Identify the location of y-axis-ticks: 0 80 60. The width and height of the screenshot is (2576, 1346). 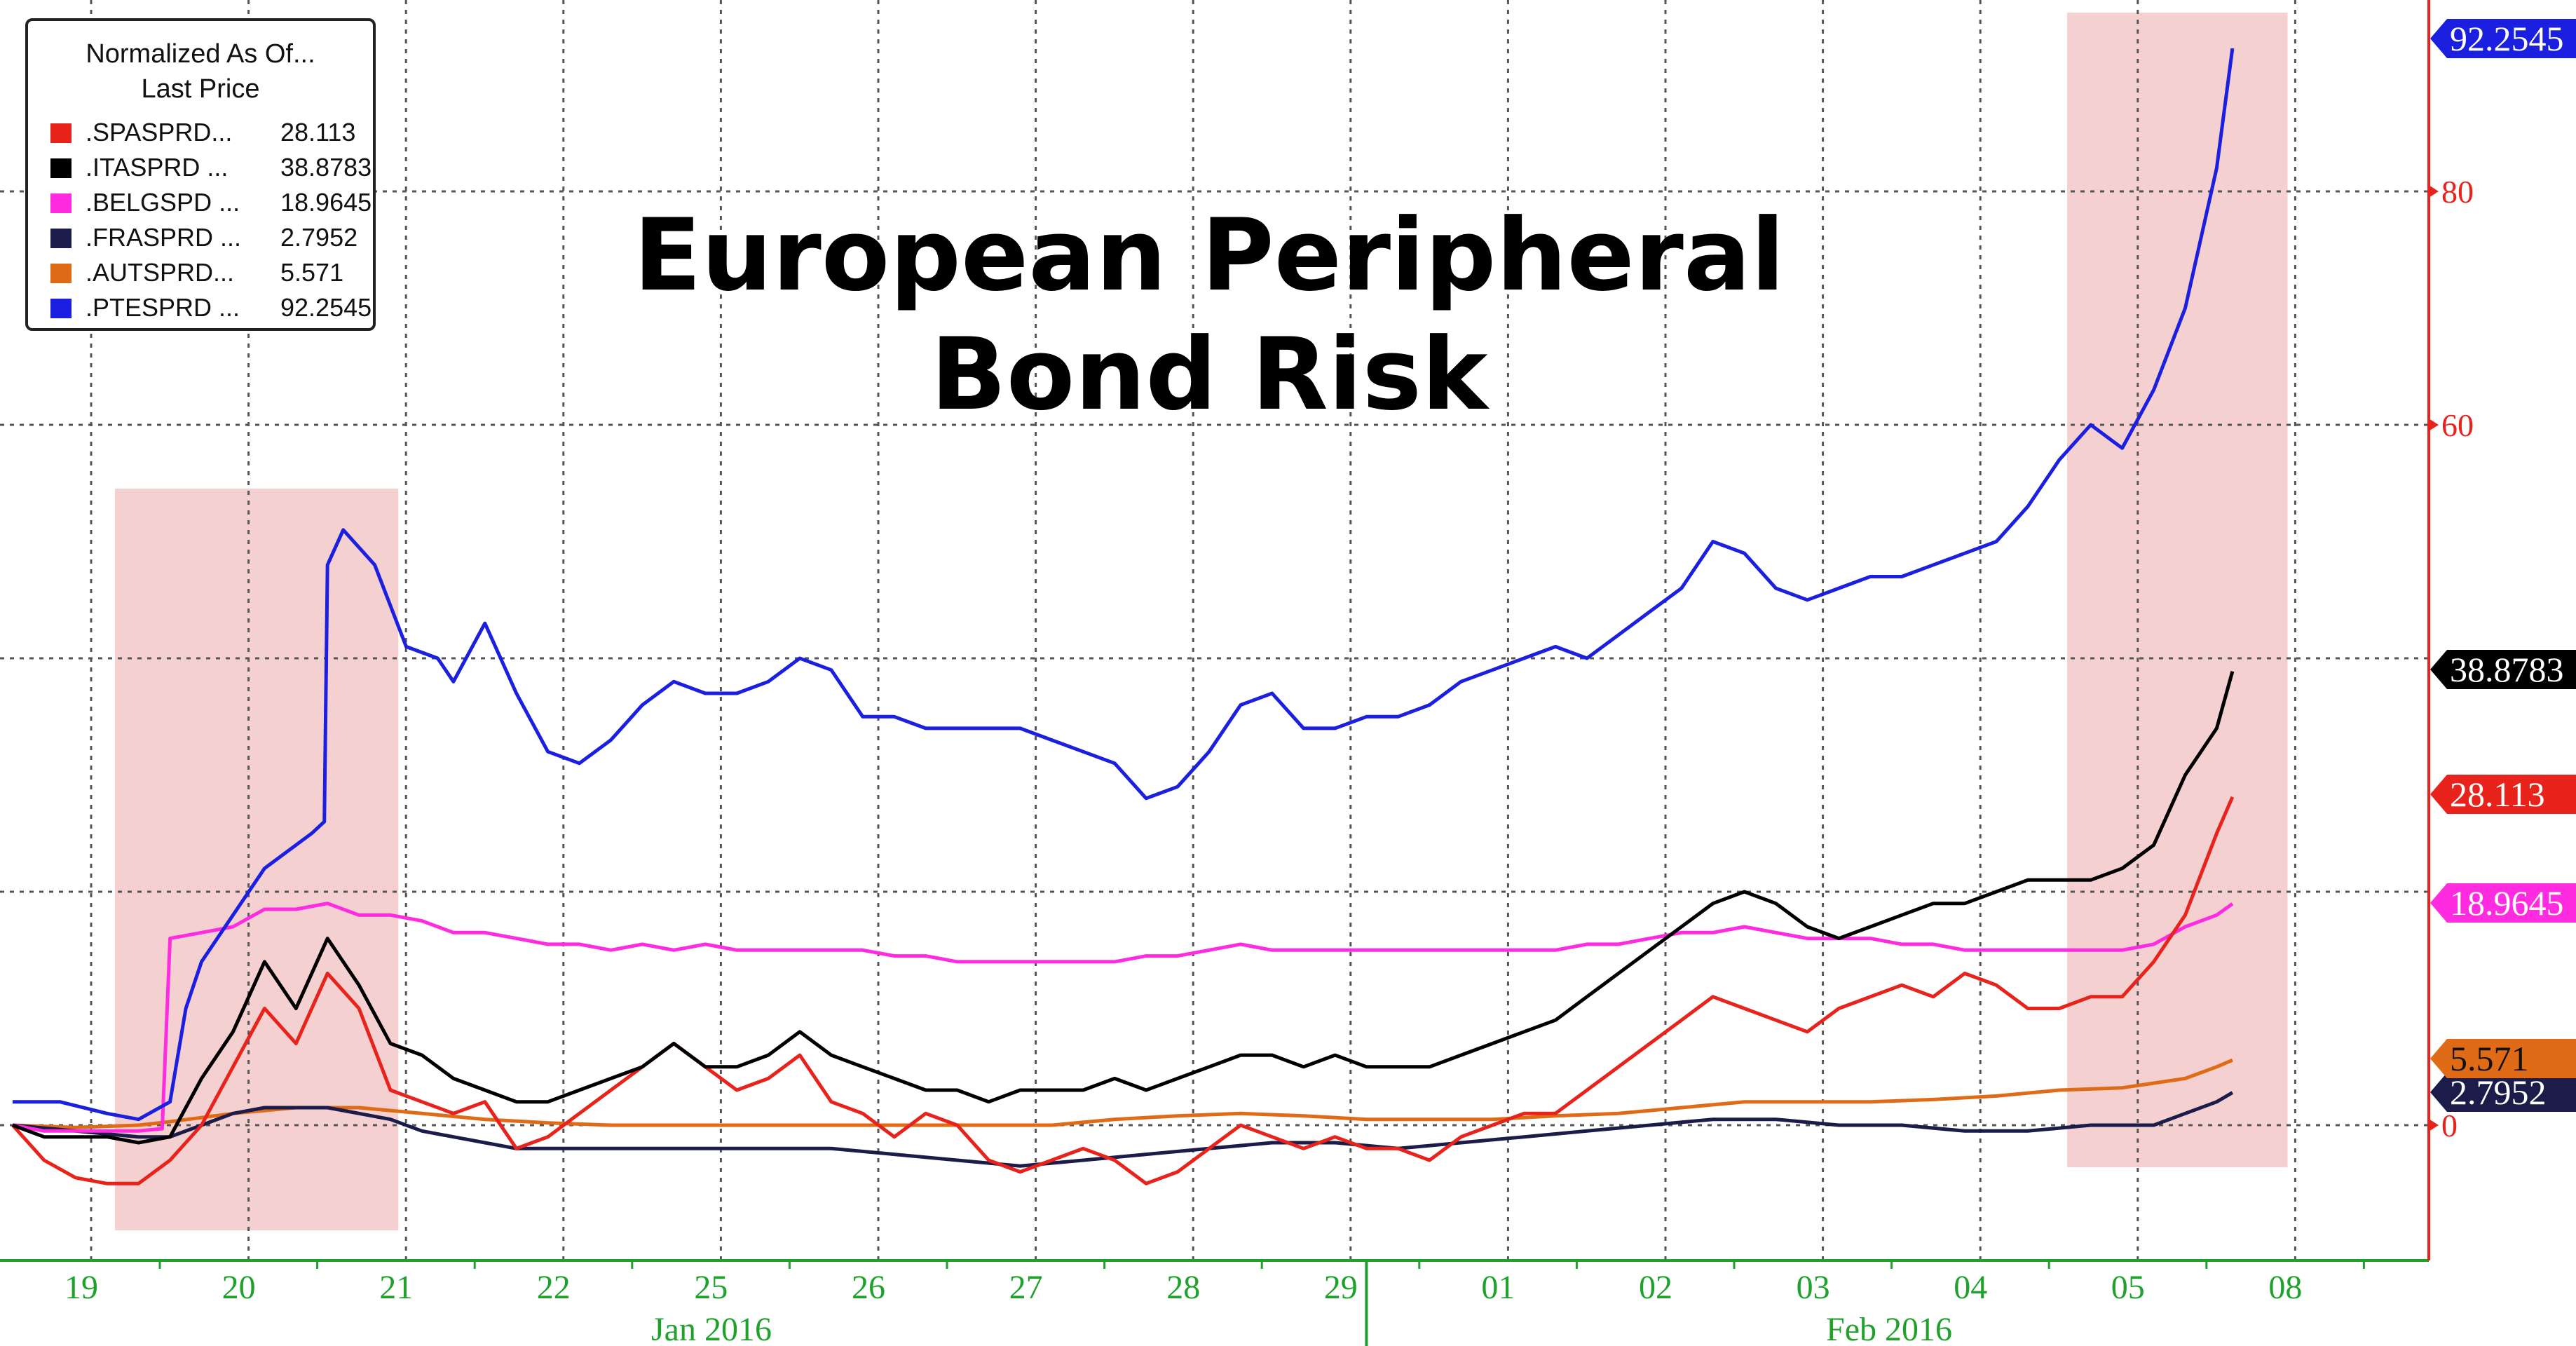
(2451, 659).